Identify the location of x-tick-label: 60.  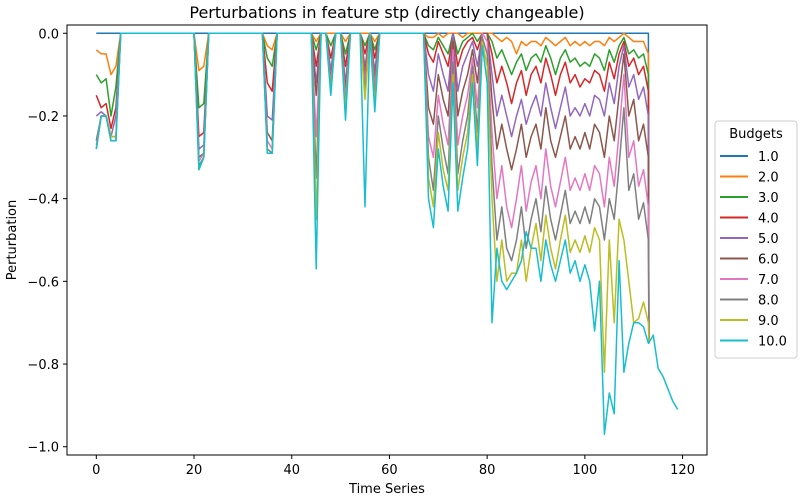
(389, 470).